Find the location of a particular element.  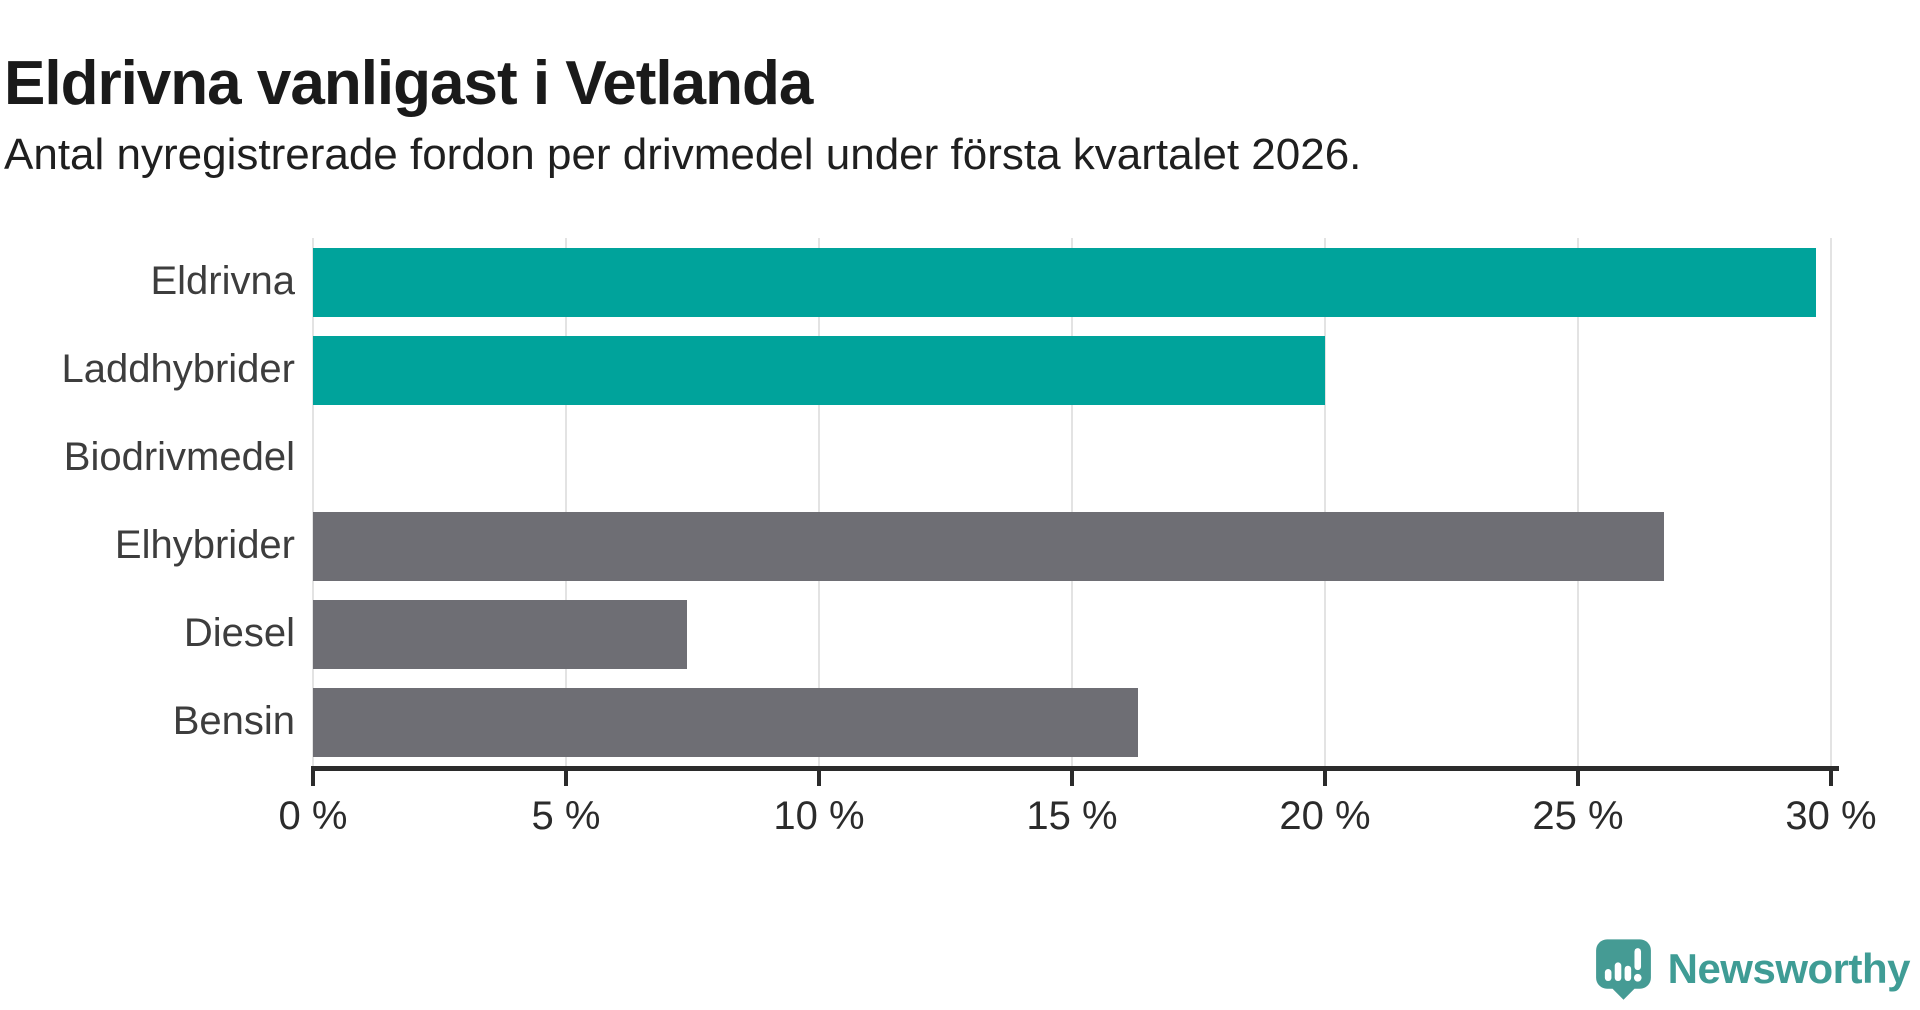

category-label-bensin: Bensin is located at coordinates (233, 721).